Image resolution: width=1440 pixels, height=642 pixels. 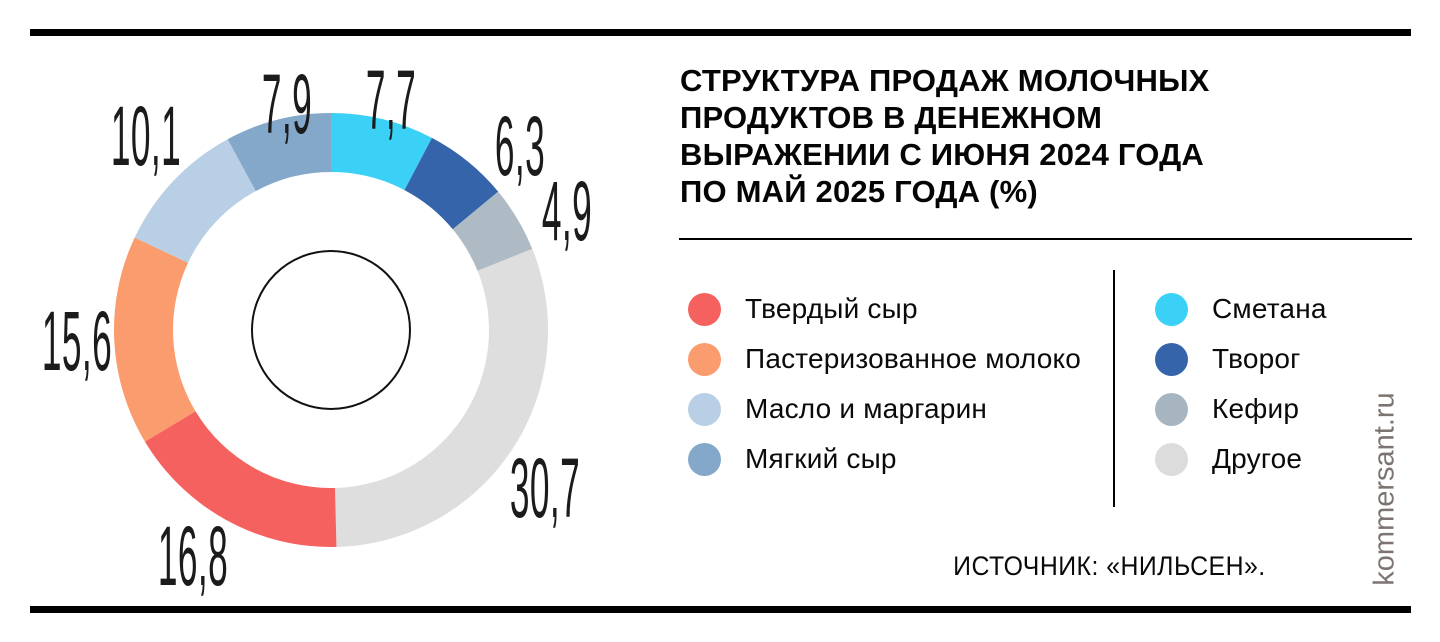 I want to click on center-circle, so click(x=331, y=330).